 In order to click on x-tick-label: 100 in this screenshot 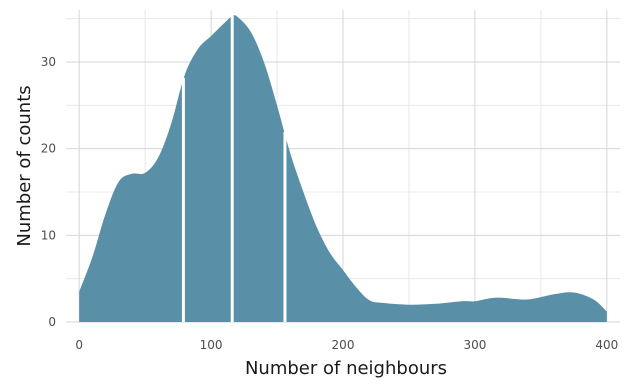, I will do `click(211, 345)`.